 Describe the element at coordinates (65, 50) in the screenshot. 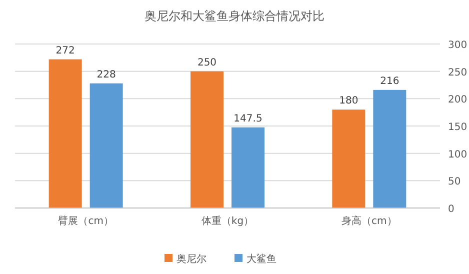

I see `data-label: 272` at that location.